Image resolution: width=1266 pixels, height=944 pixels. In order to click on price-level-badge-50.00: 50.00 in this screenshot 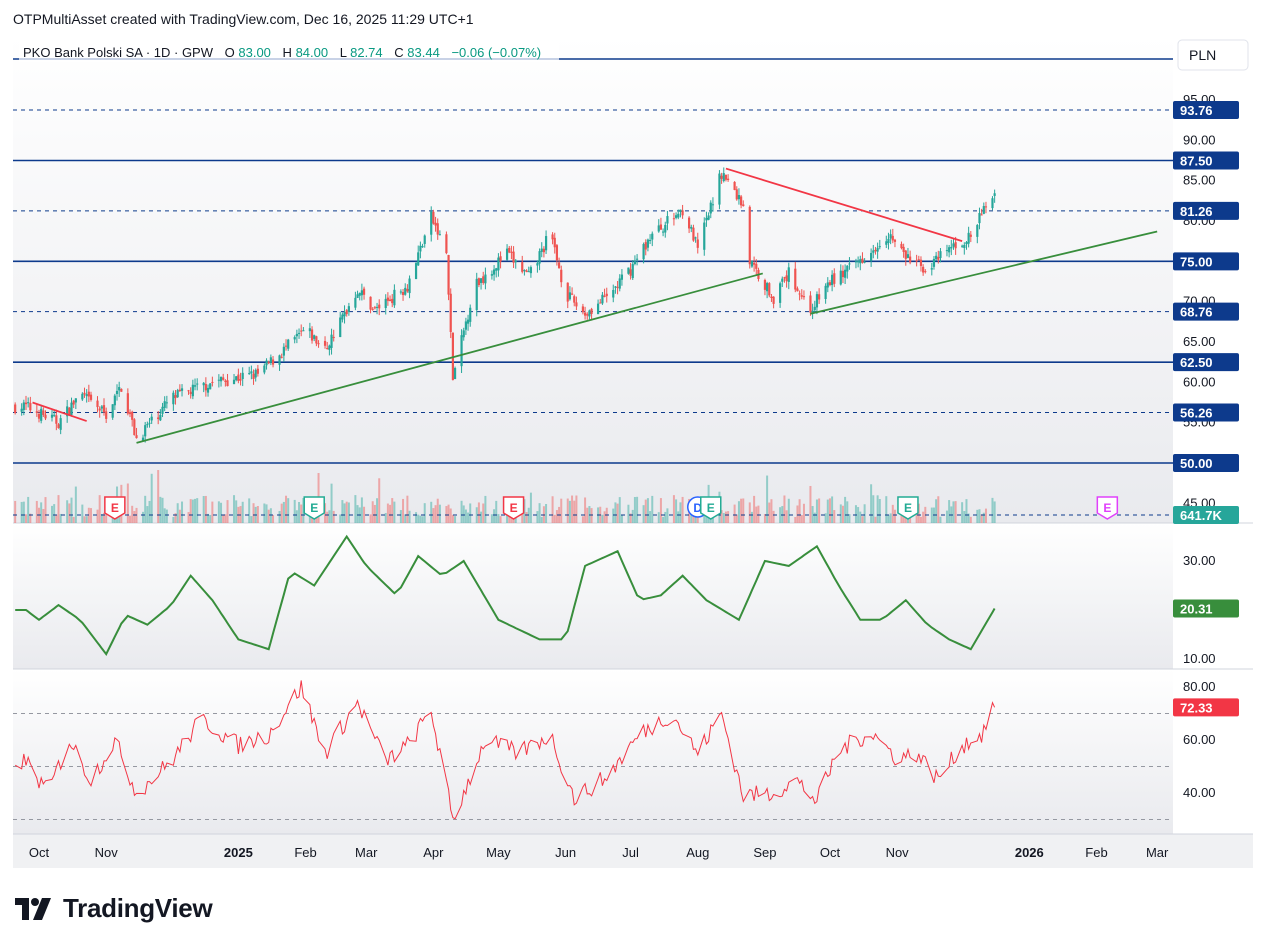, I will do `click(1206, 463)`.